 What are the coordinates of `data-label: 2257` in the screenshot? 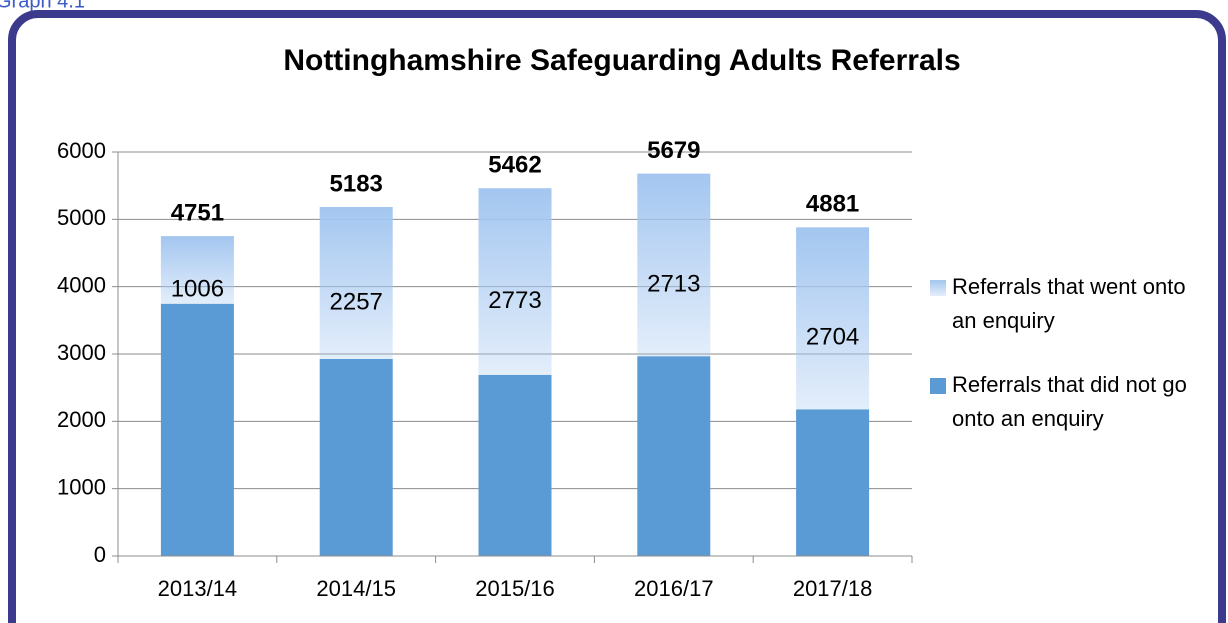 It's located at (356, 301).